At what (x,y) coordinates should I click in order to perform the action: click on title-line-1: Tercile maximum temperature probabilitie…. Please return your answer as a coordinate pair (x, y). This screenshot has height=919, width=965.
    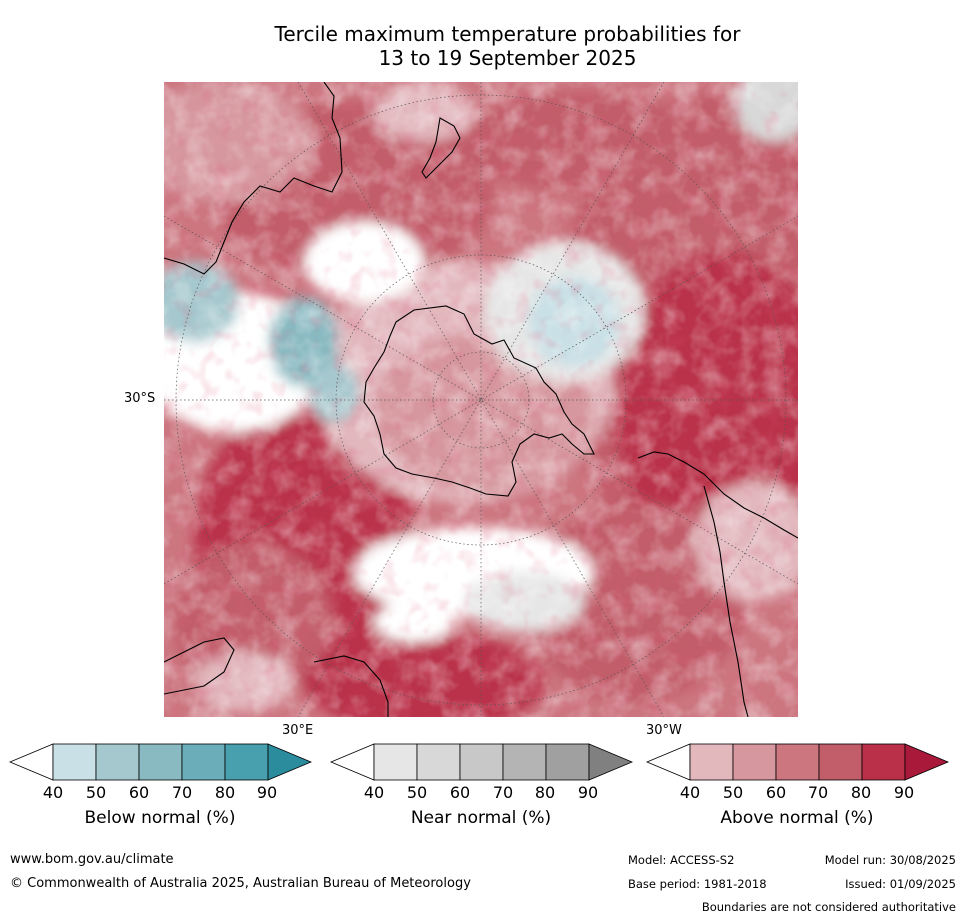
    Looking at the image, I should click on (507, 34).